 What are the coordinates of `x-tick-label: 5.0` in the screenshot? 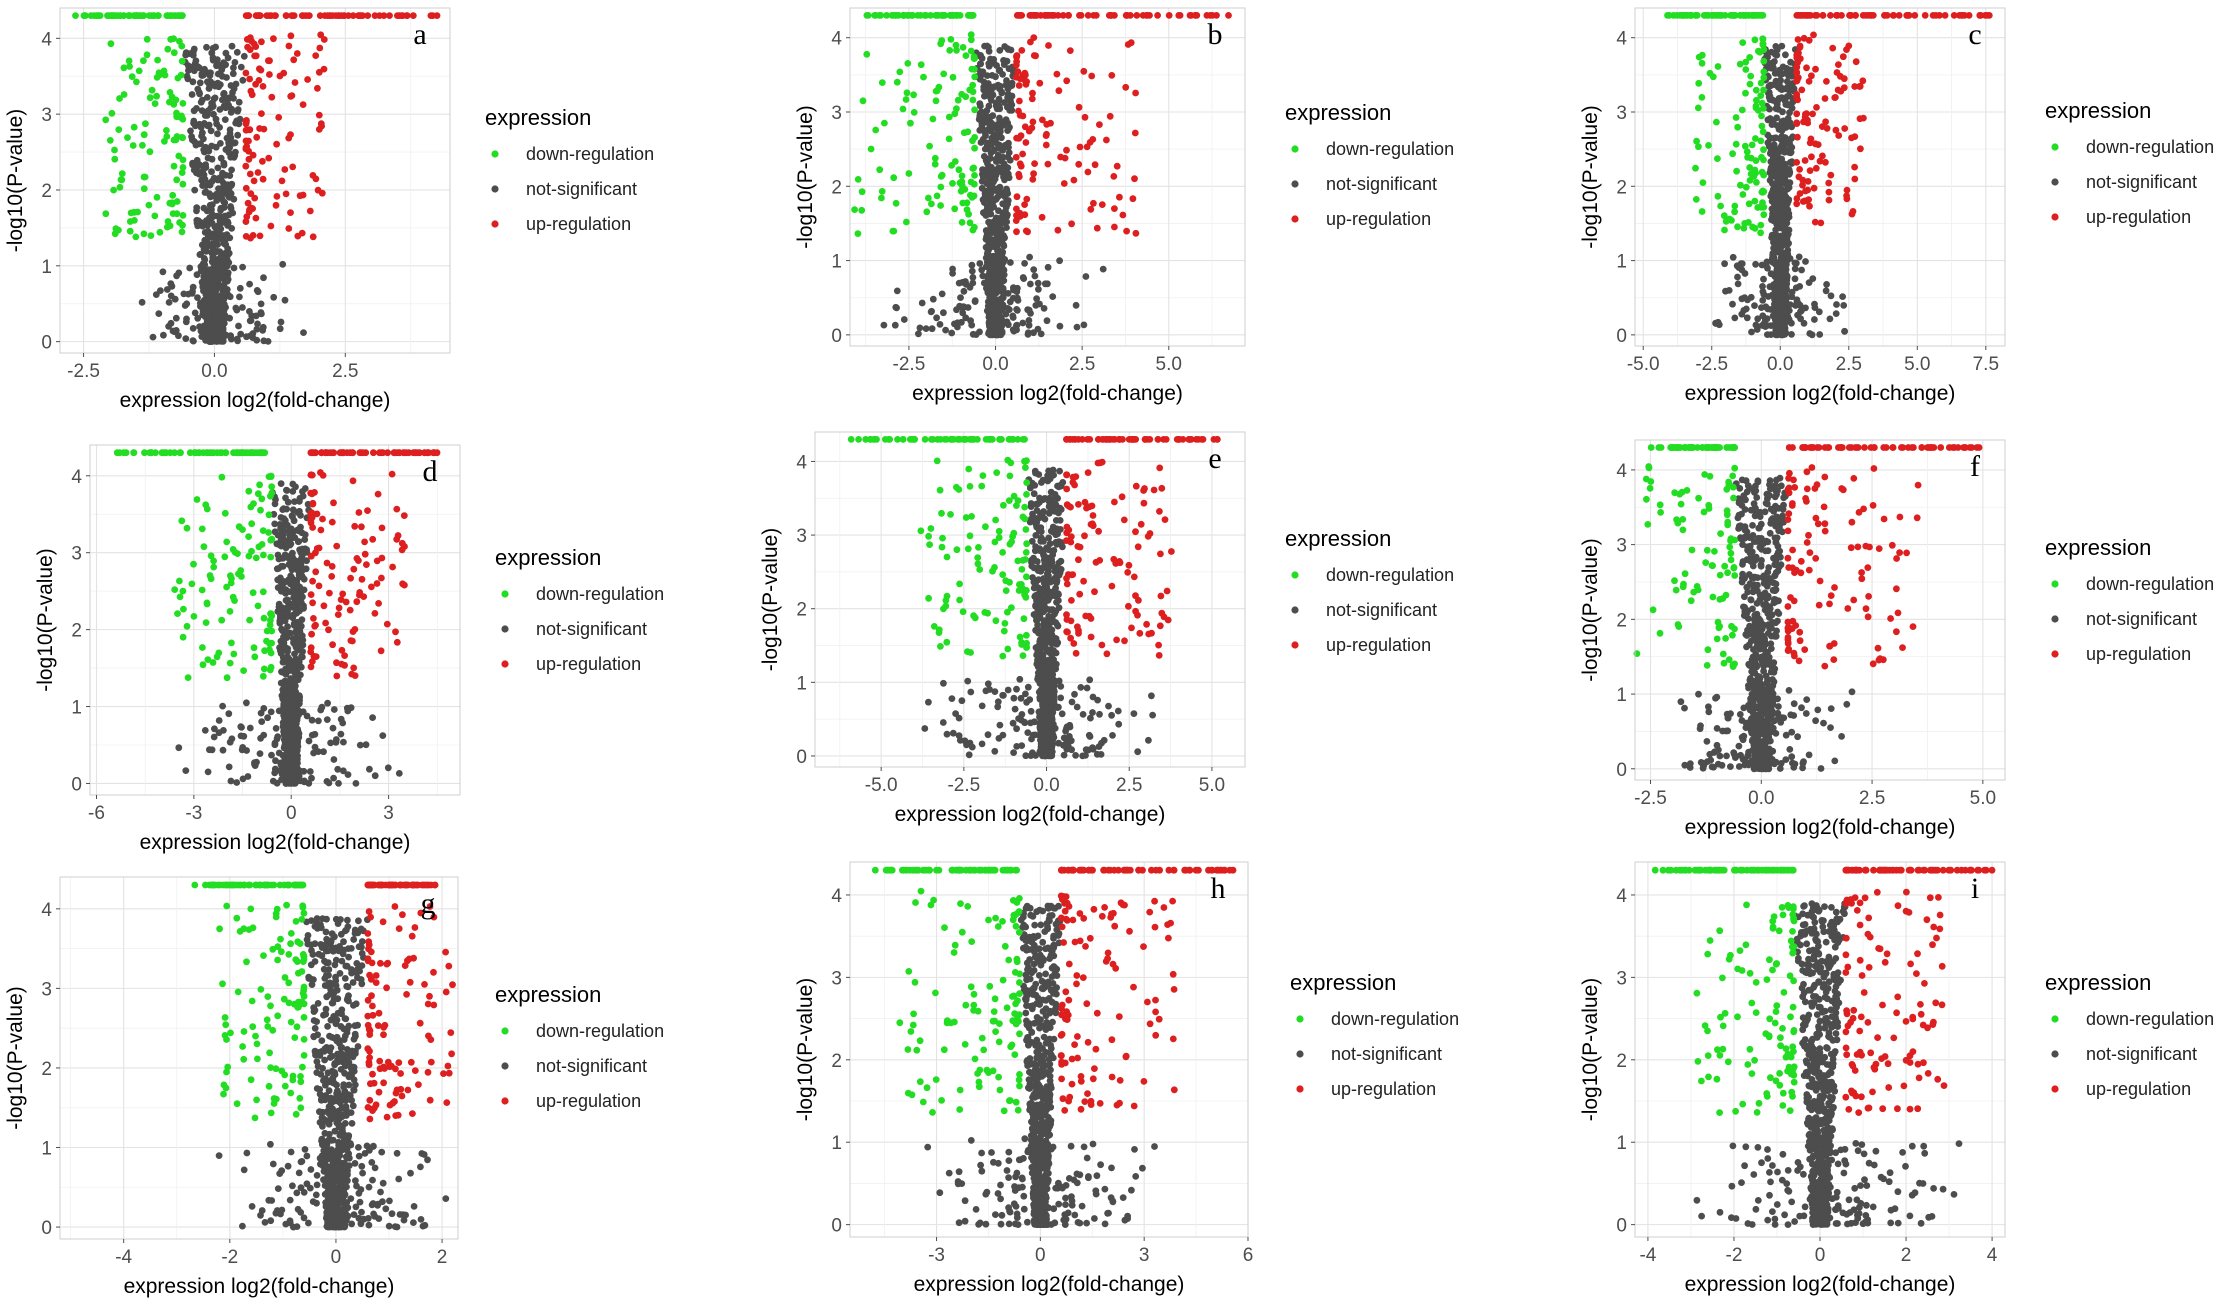 It's located at (1169, 364).